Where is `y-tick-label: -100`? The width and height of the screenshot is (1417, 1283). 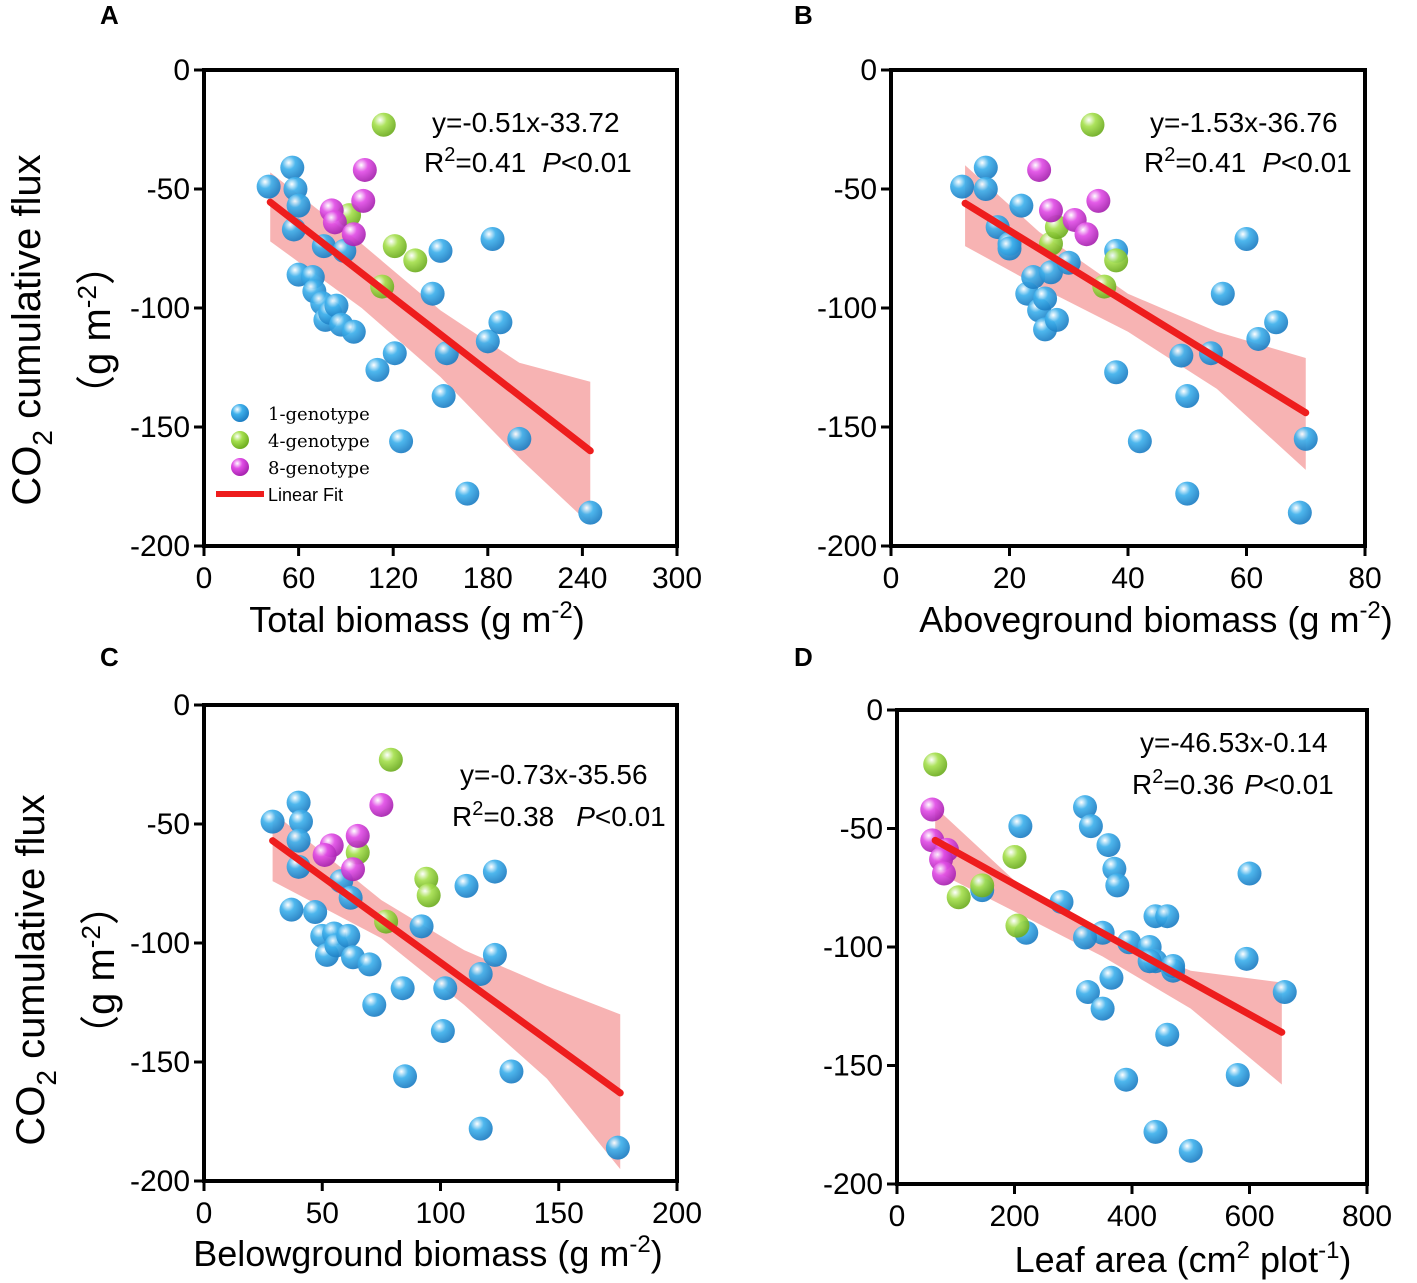
y-tick-label: -100 is located at coordinates (853, 947).